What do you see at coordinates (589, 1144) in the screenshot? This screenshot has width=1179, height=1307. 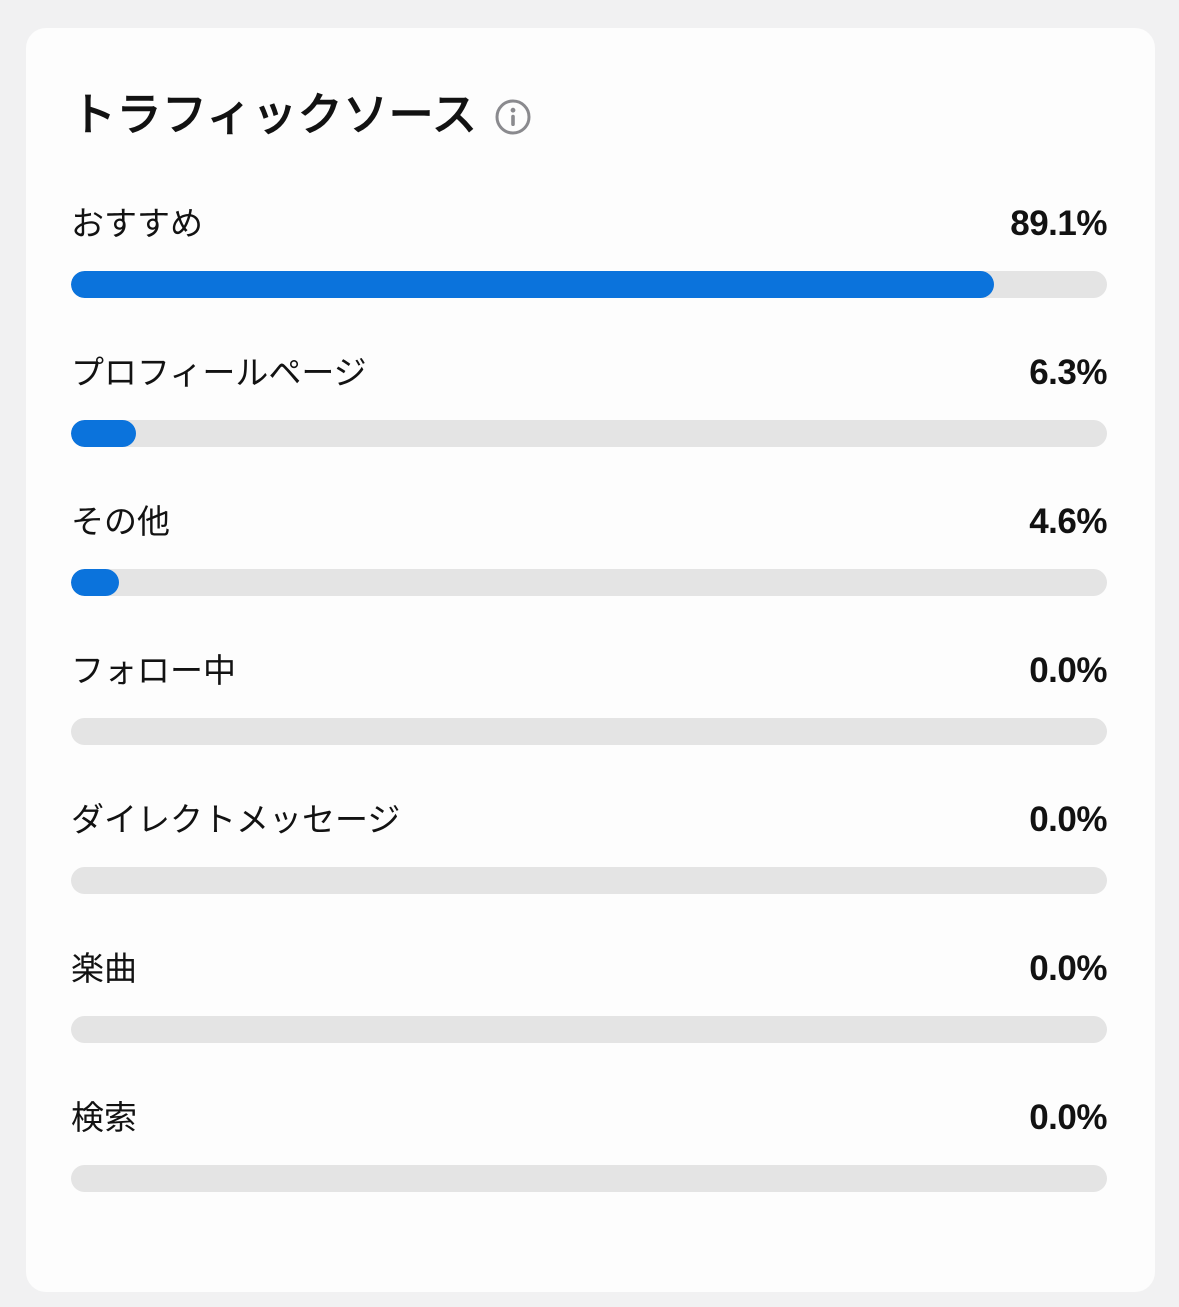 I see `traffic-source-row: 検索 0.0%` at bounding box center [589, 1144].